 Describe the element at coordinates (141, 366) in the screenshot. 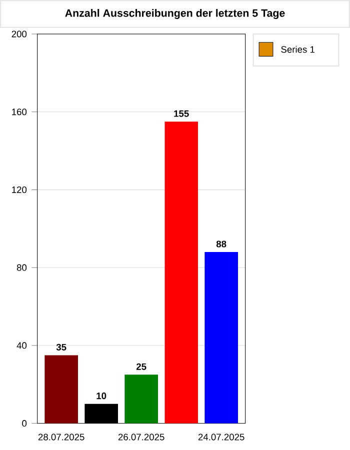

I see `data-label: 25` at that location.